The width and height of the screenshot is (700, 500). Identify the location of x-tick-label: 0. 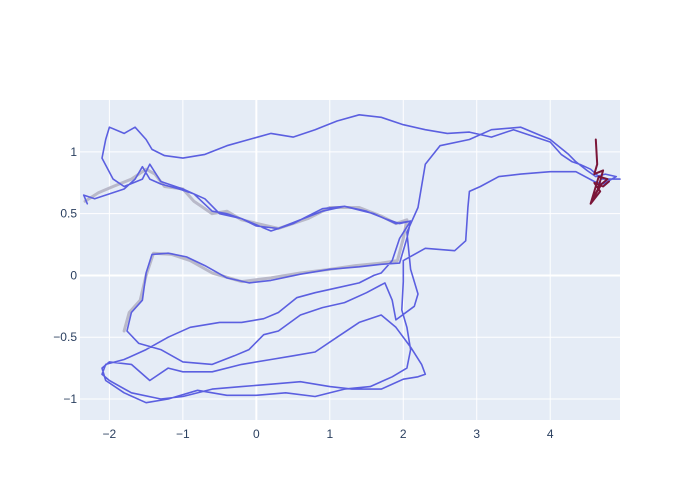
(256, 434).